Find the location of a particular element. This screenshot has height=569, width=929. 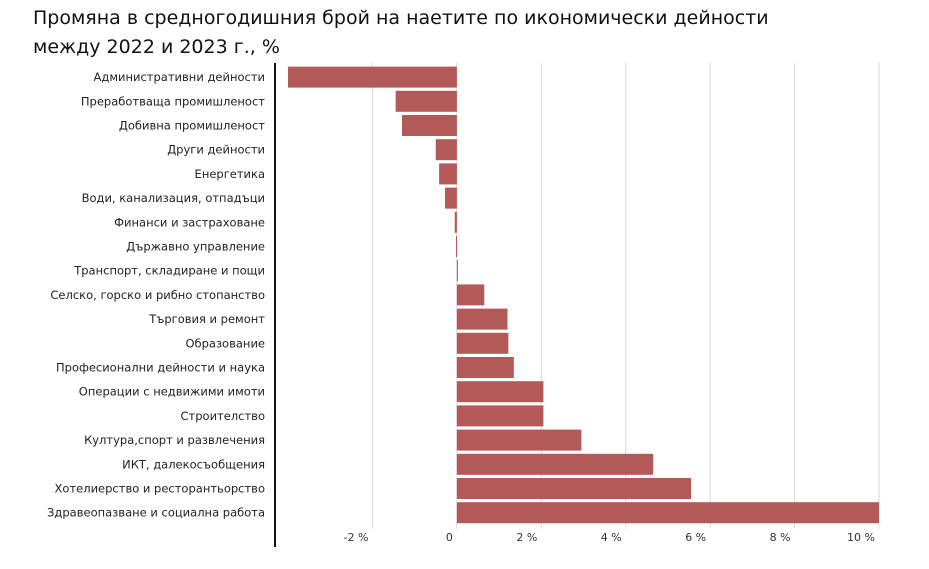

category-label-14: Строителство is located at coordinates (223, 416).